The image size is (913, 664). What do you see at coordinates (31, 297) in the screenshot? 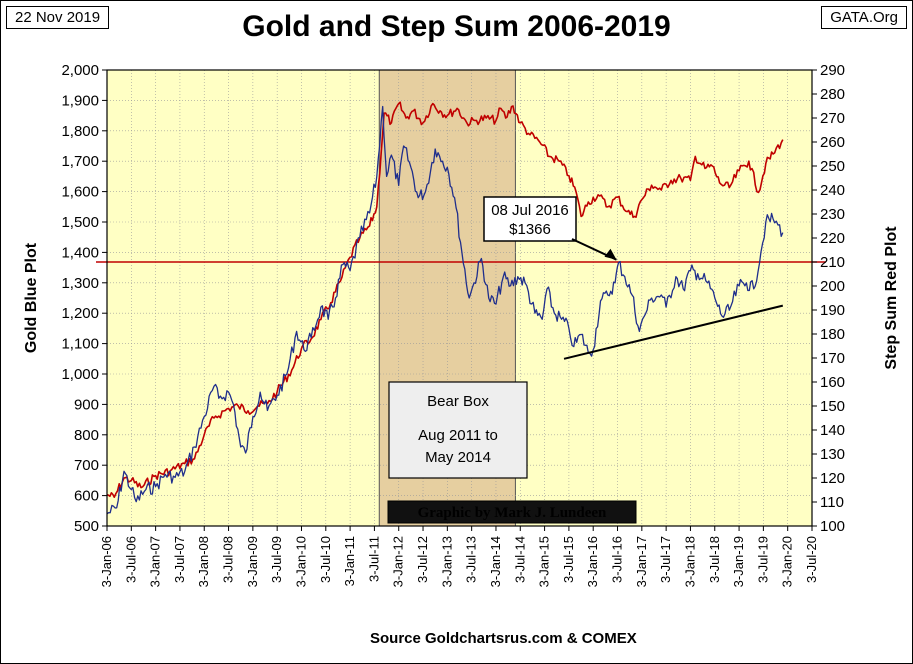
I see `y-axis-title-left: Gold Blue Plot` at bounding box center [31, 297].